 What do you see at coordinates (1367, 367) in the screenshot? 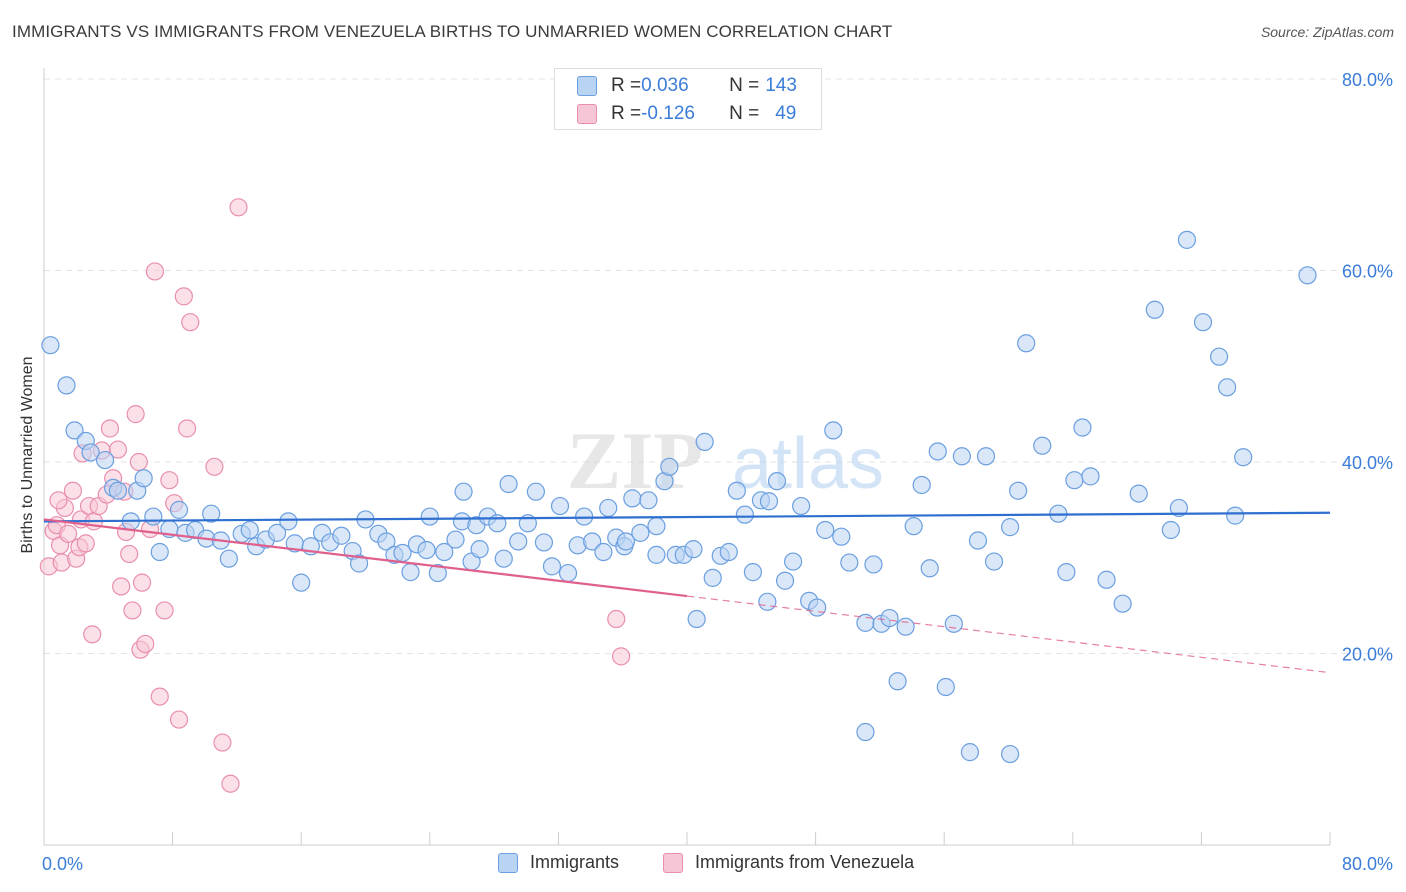
I see `y-tick-labels: 20.0% 40.0% 60.0% 80.0%` at bounding box center [1367, 367].